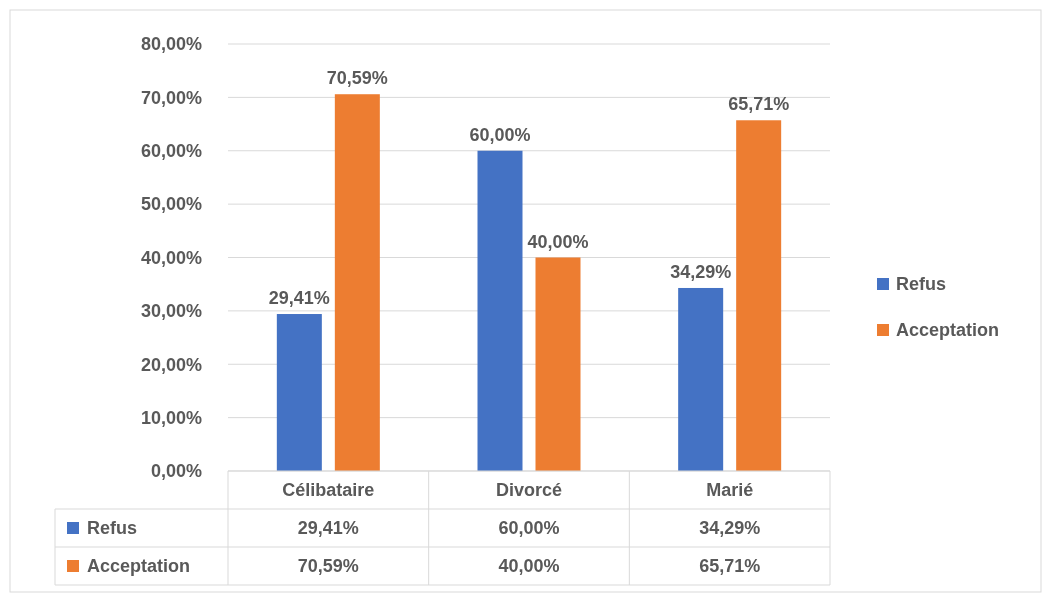 The width and height of the screenshot is (1043, 594). Describe the element at coordinates (759, 104) in the screenshot. I see `text: 65,71%` at that location.